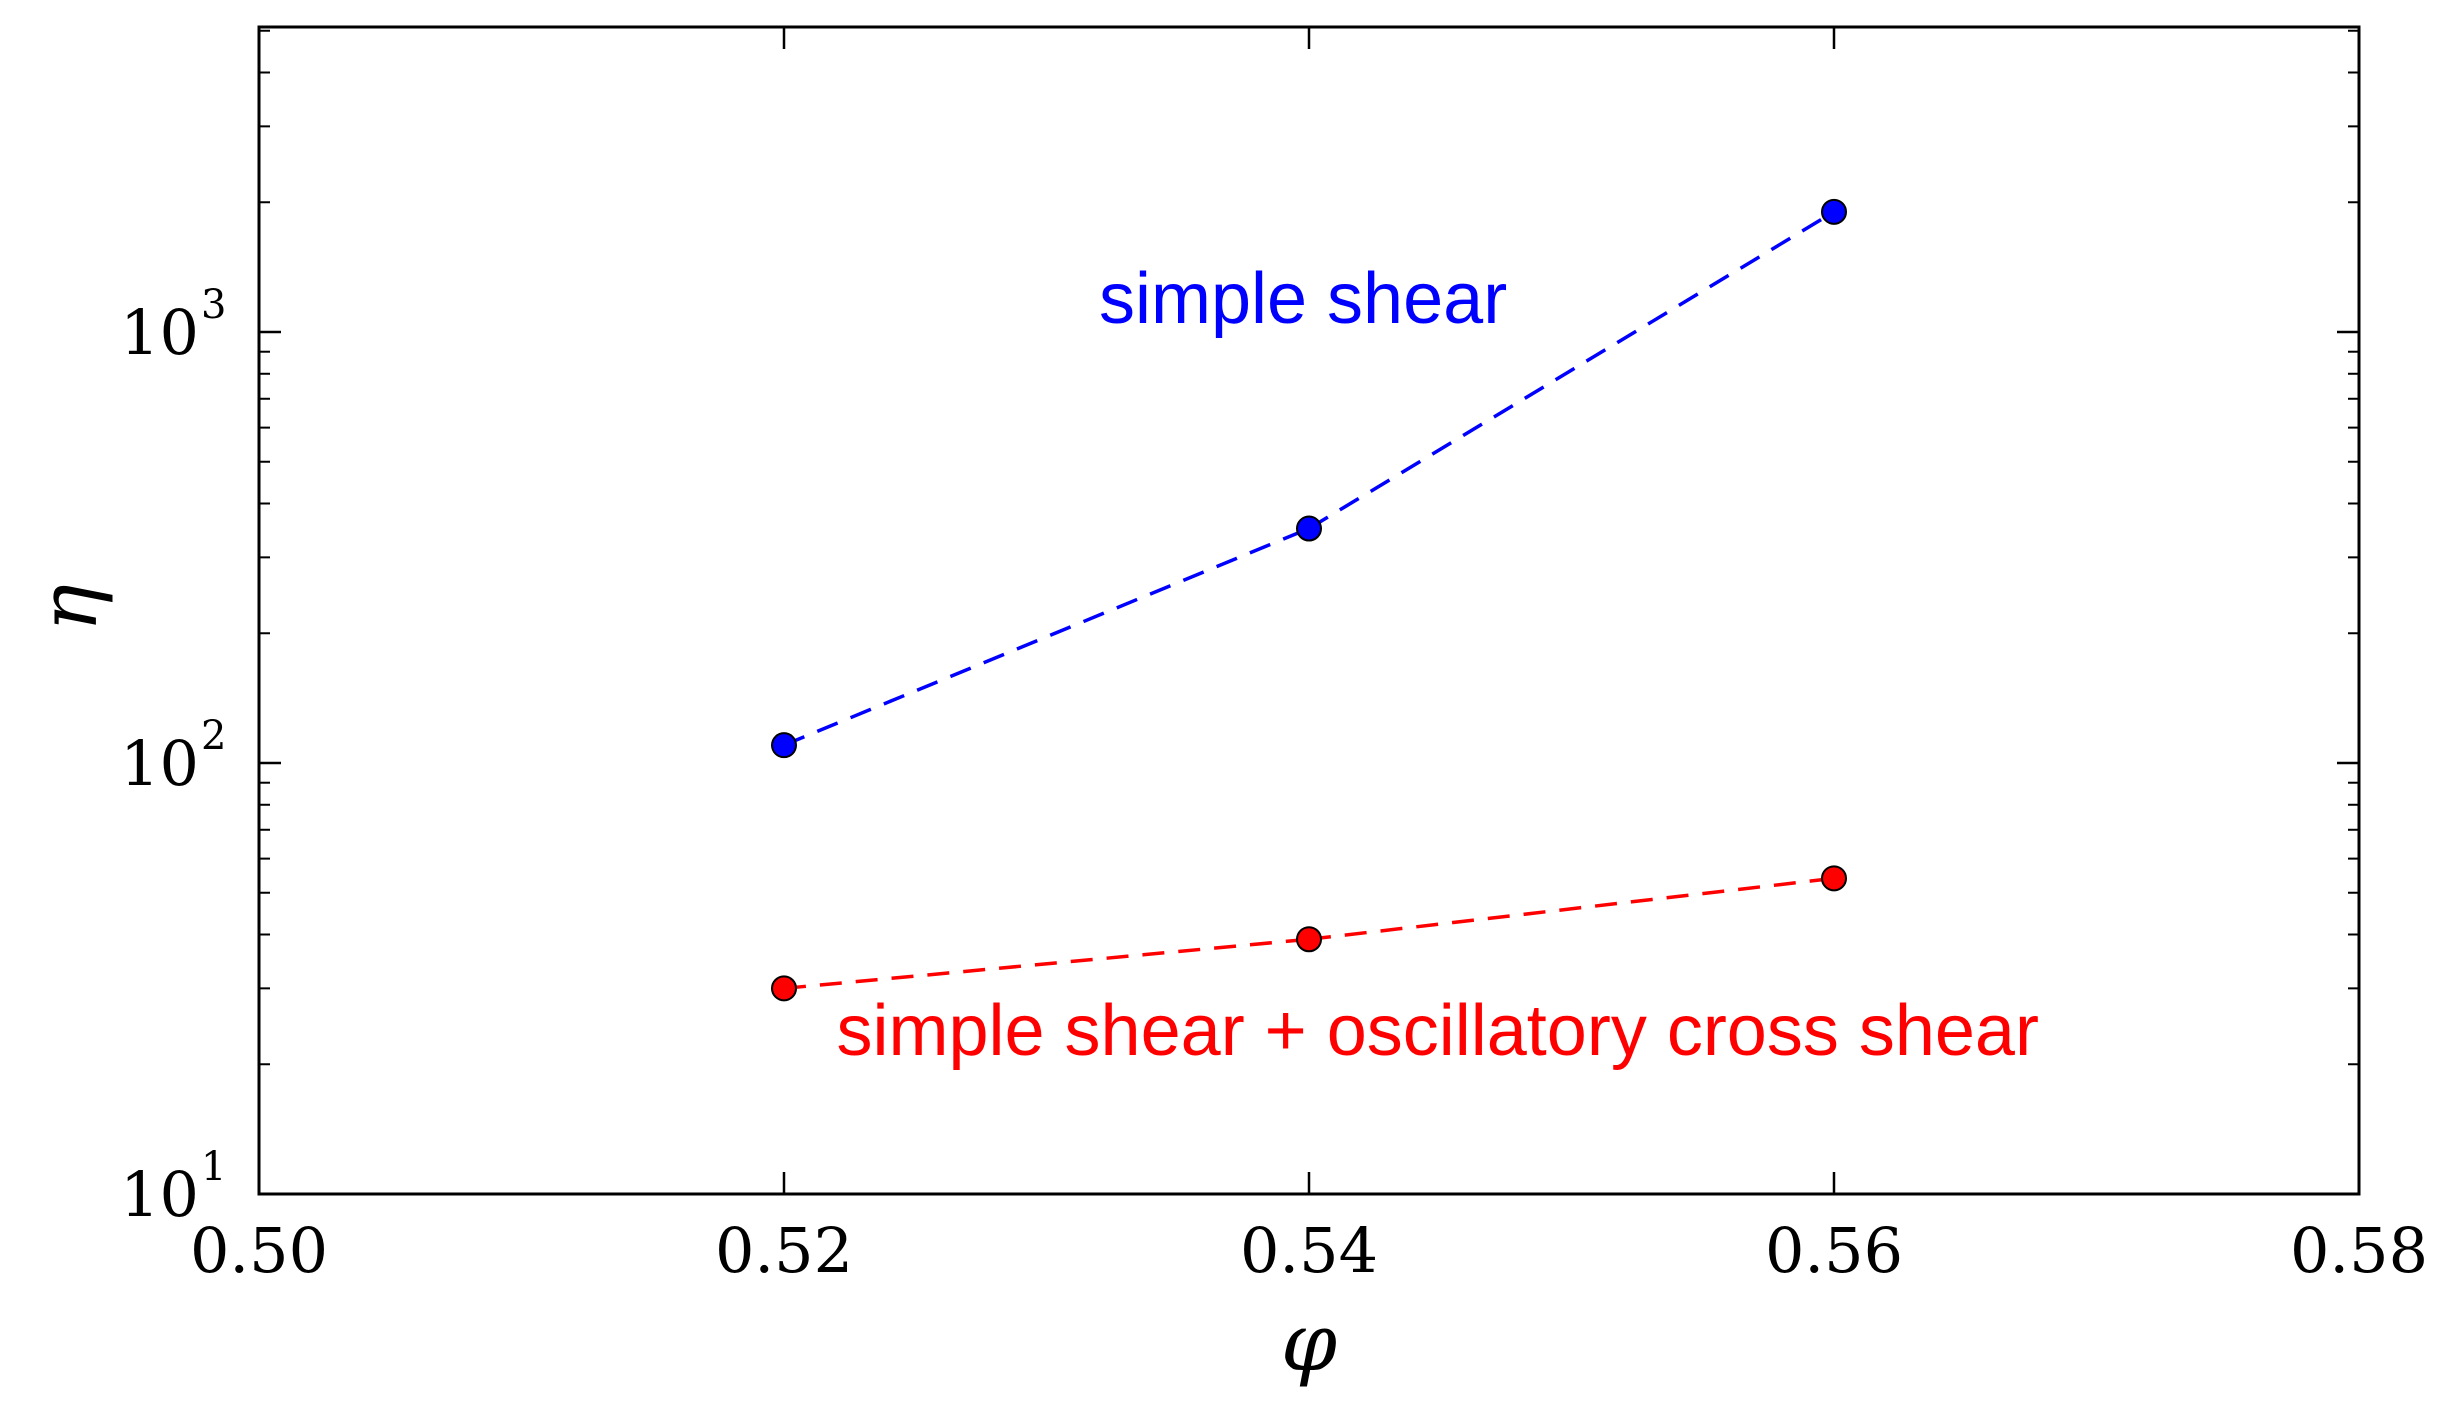 This screenshot has height=1421, width=2447. Describe the element at coordinates (1309, 1250) in the screenshot. I see `x-tick-label: 0.54` at that location.